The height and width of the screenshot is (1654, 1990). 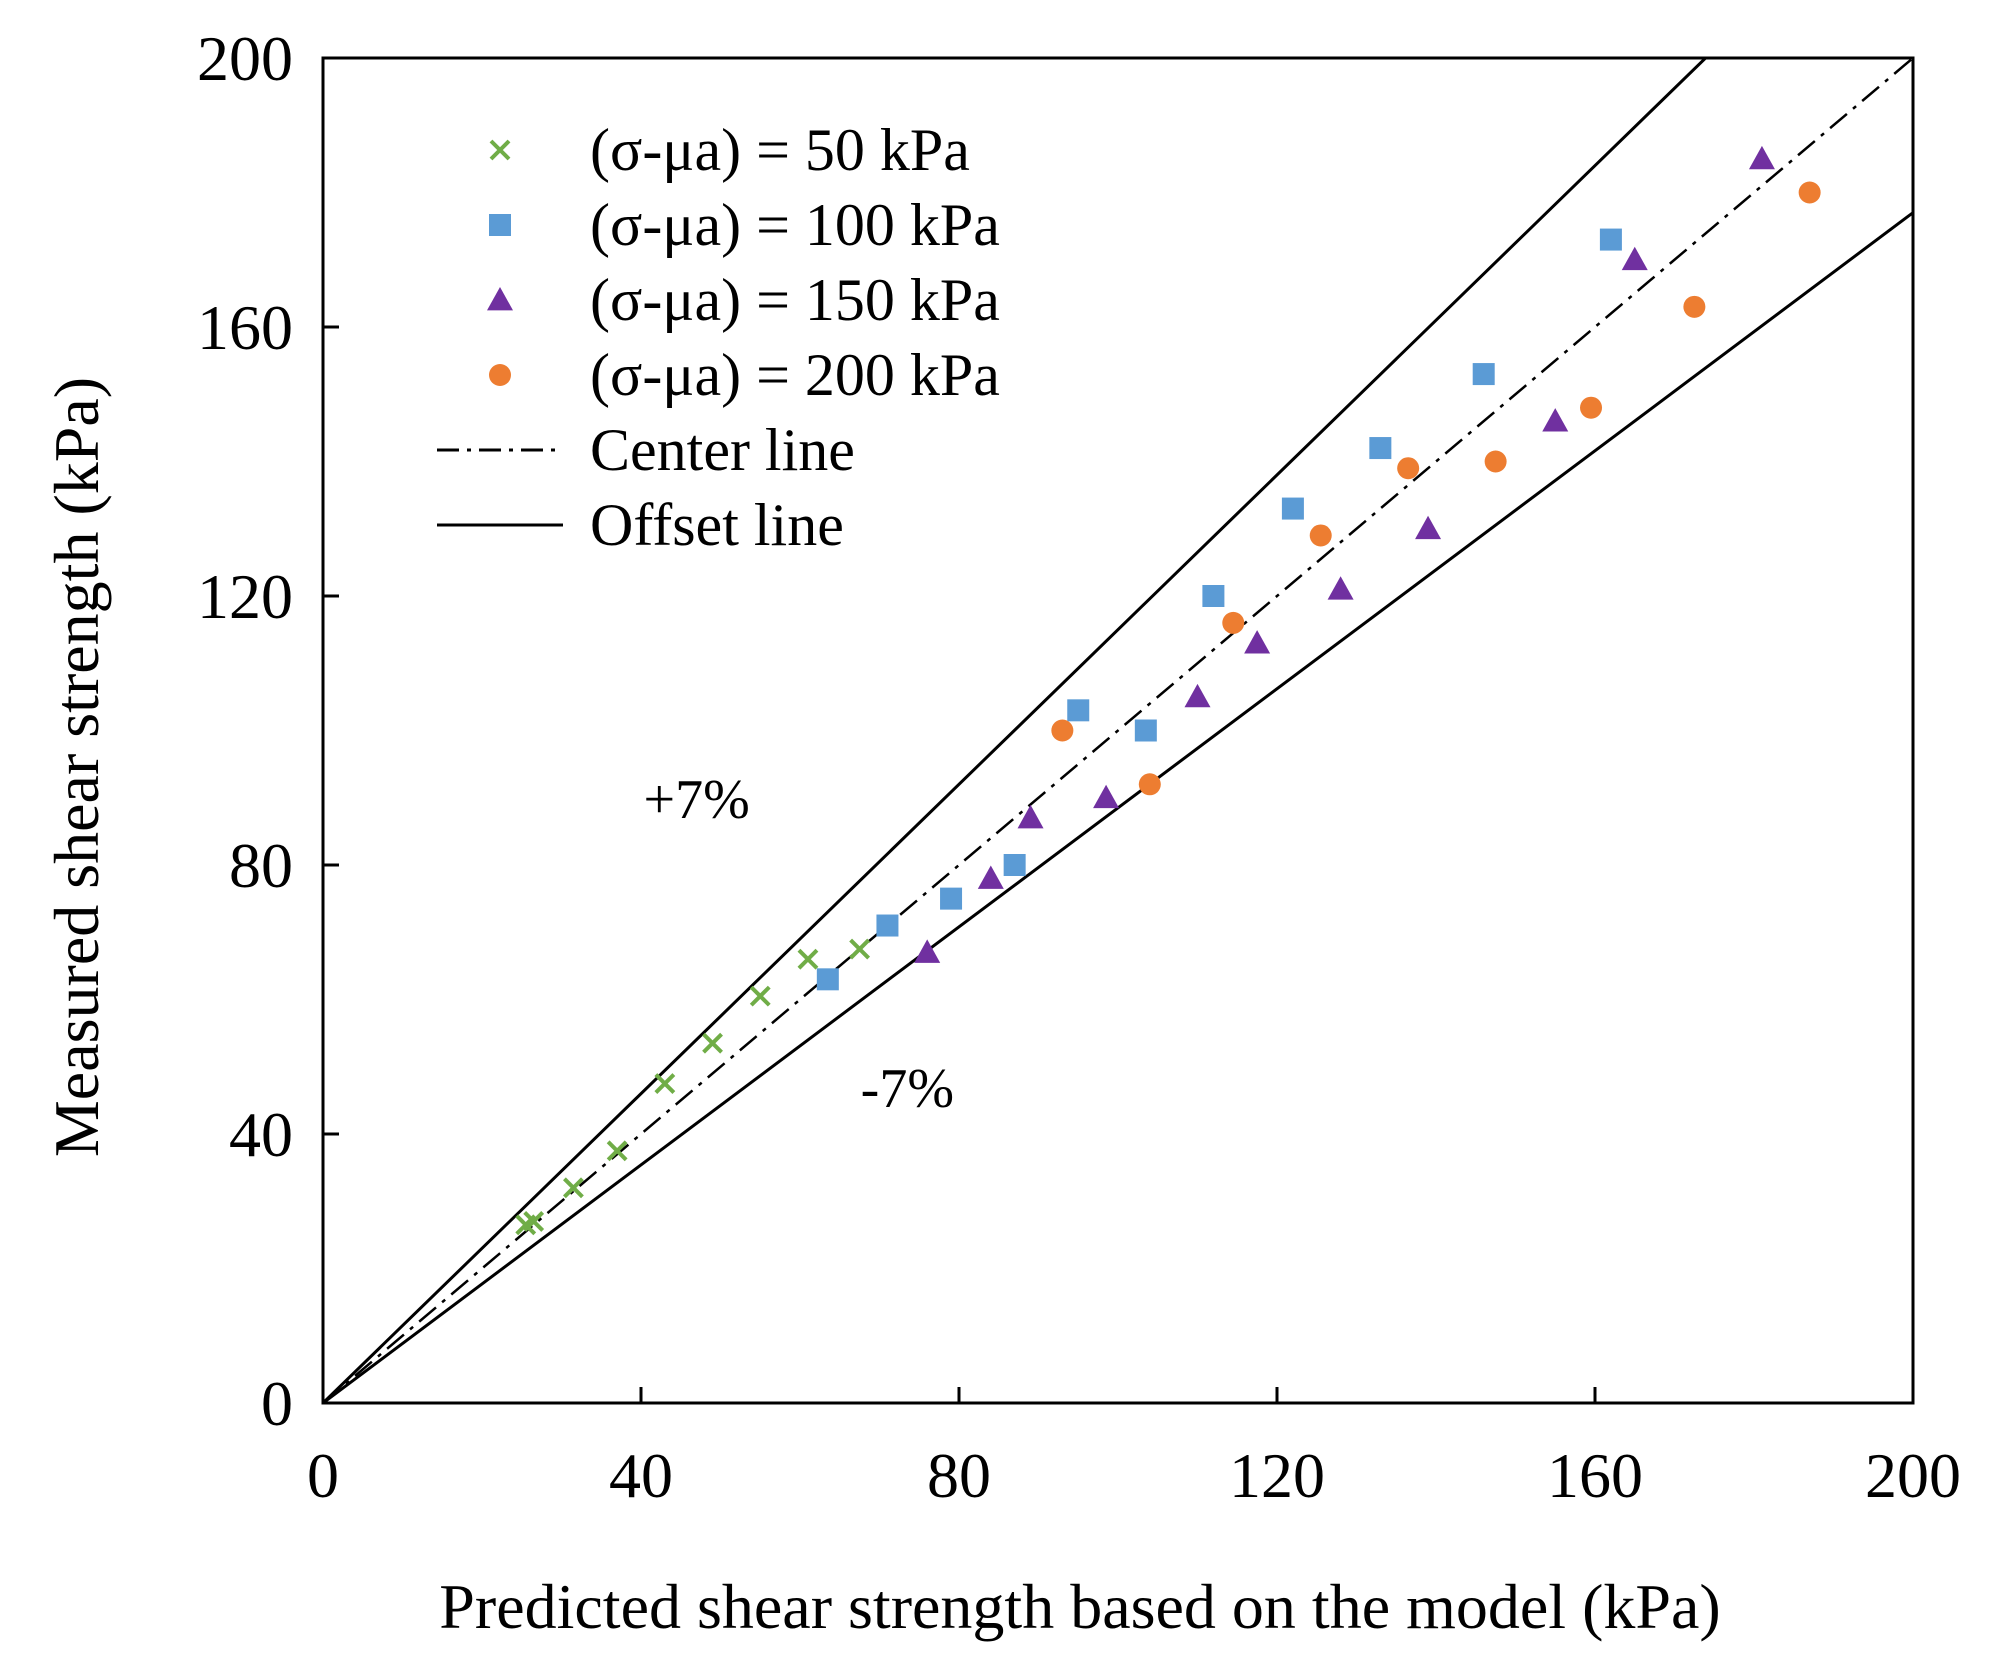 I want to click on x-tick-label: 80, so click(x=959, y=1475).